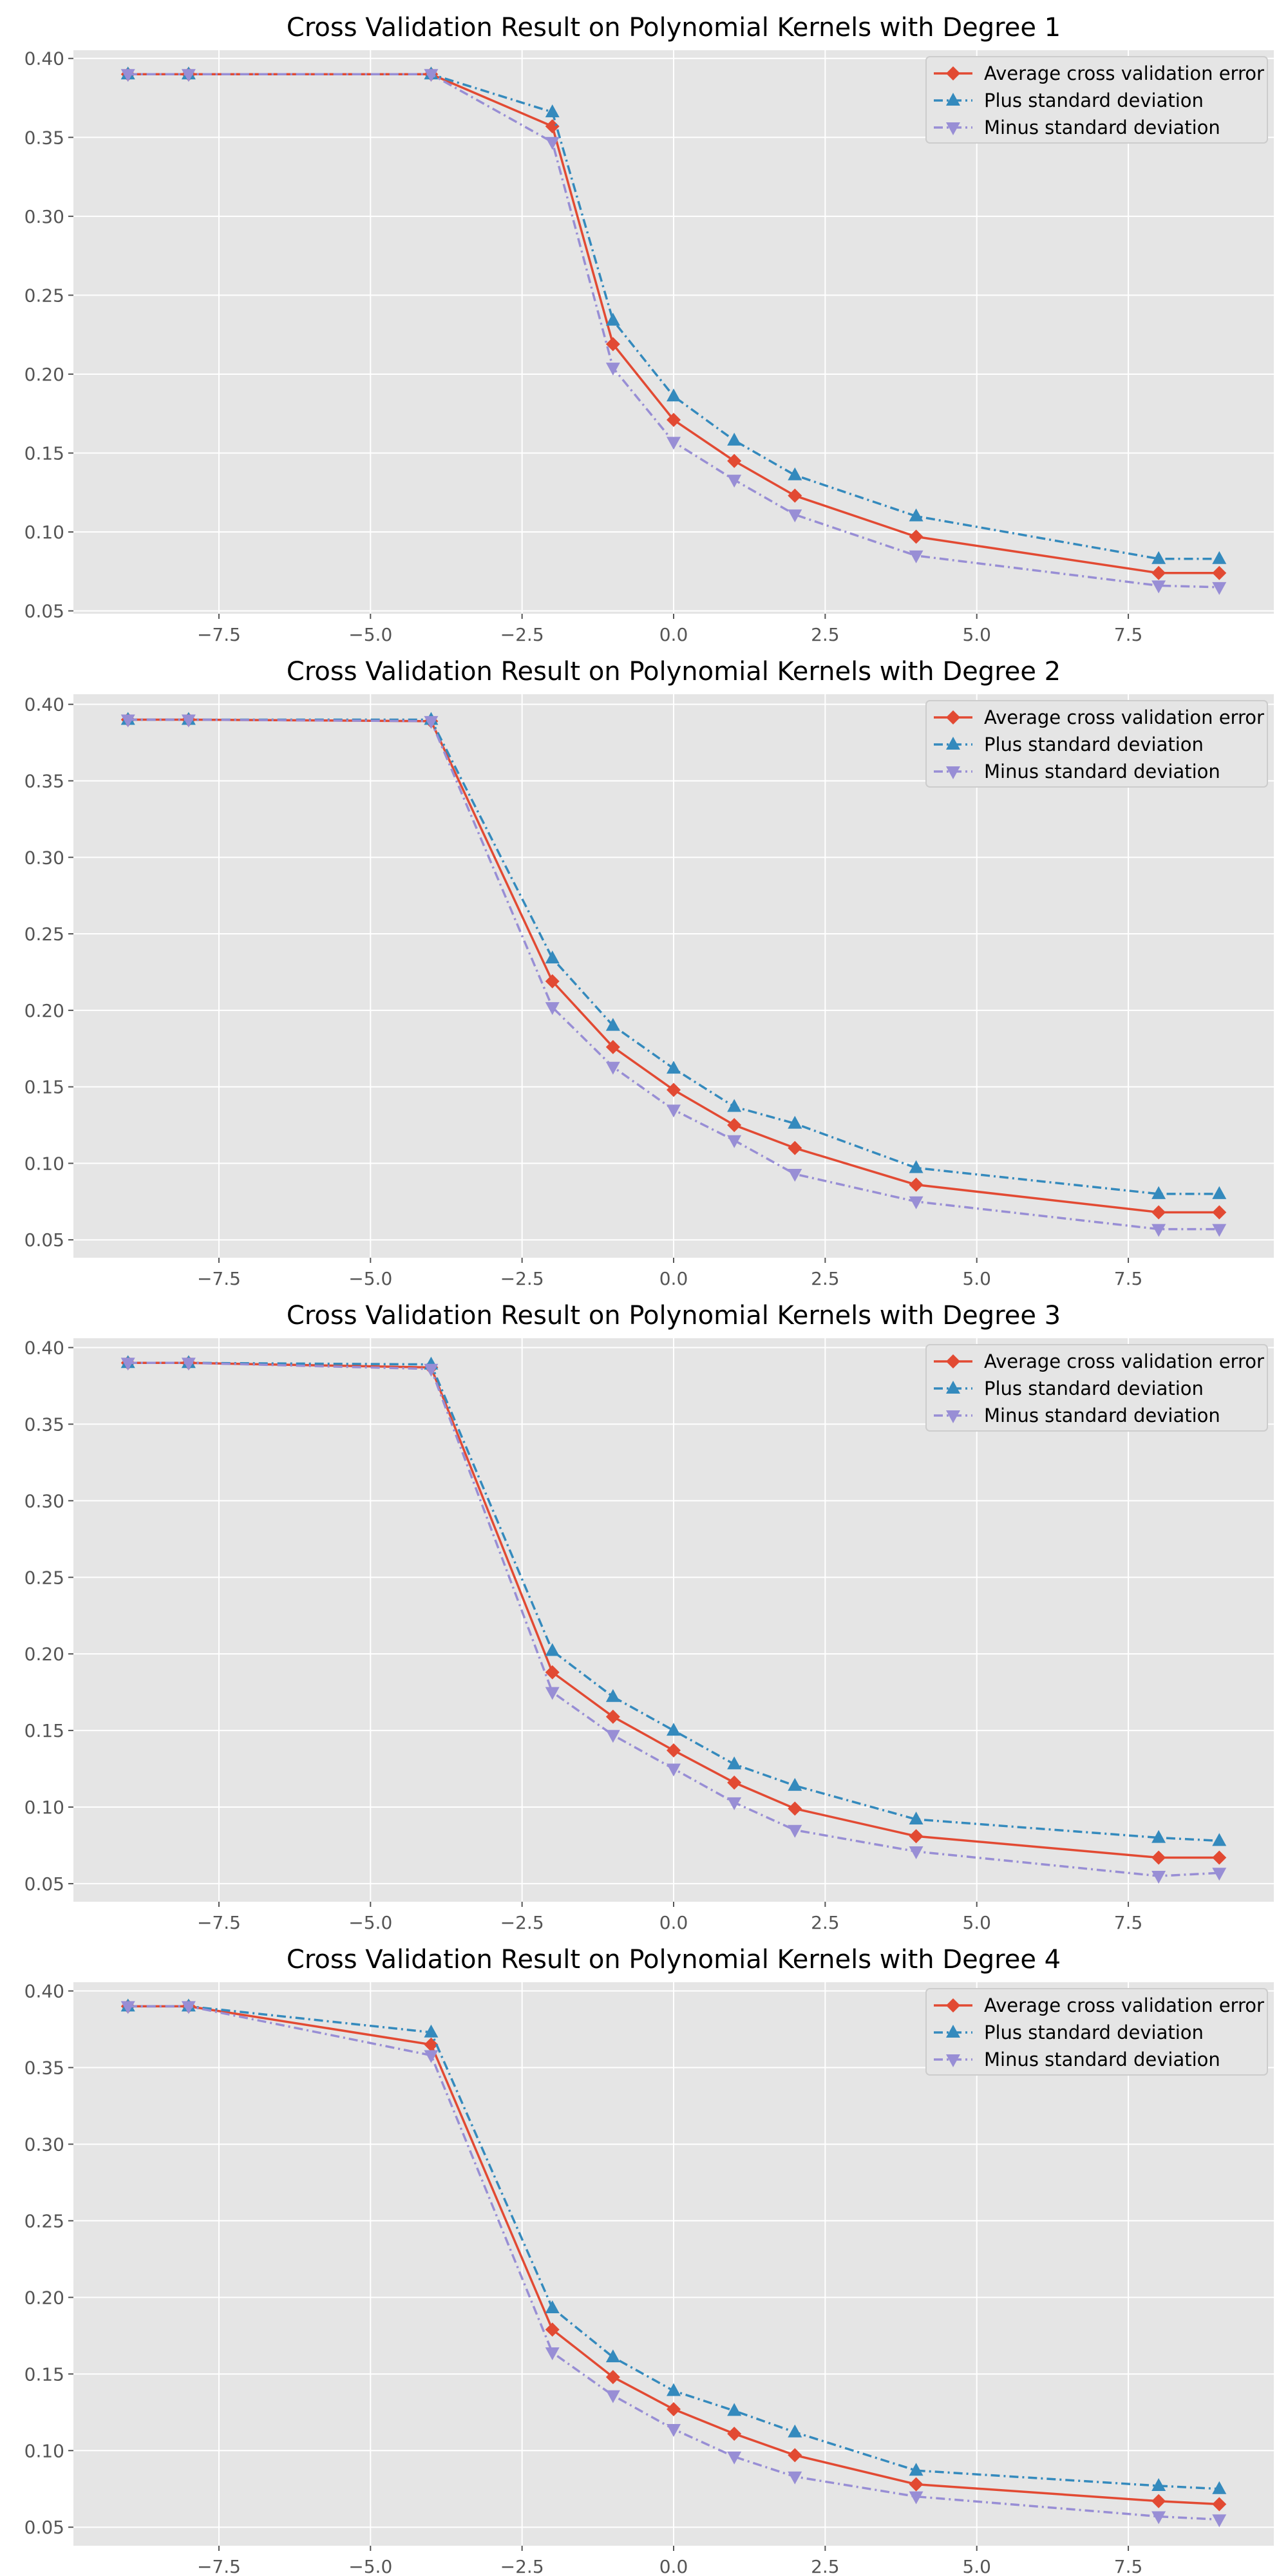  I want to click on y-tick-label: 0.10, so click(44, 1807).